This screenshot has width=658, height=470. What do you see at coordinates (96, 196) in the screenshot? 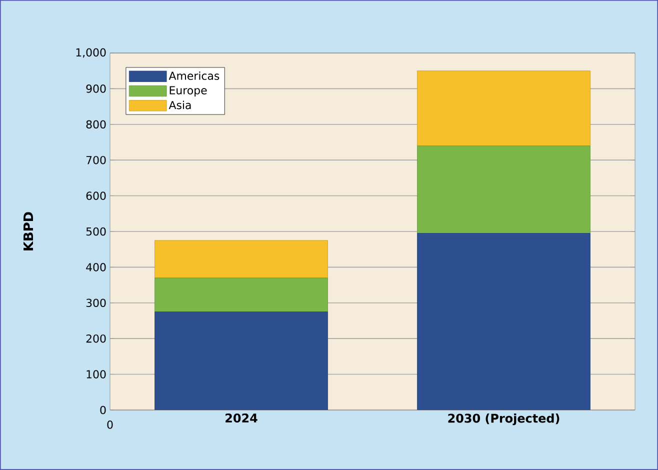
I see `y-tick-label: 600` at bounding box center [96, 196].